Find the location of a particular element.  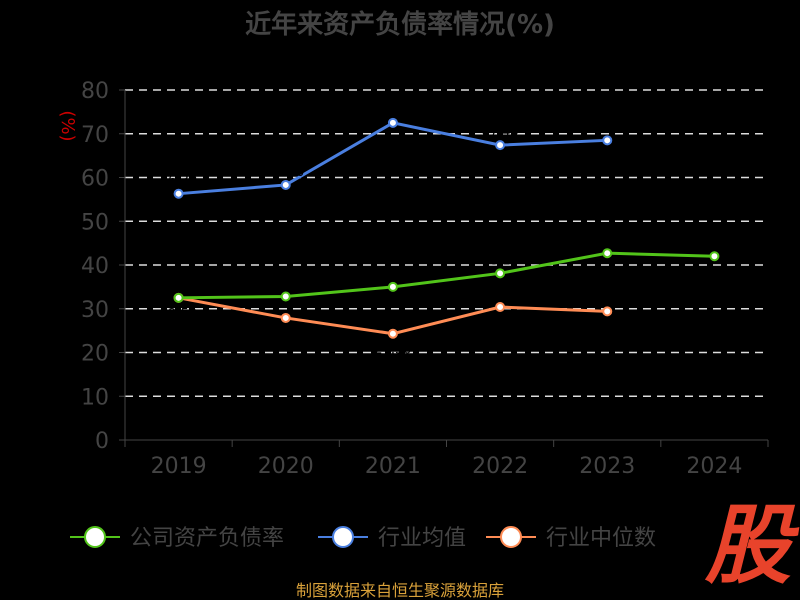

data-label: 58.30 is located at coordinates (285, 172).